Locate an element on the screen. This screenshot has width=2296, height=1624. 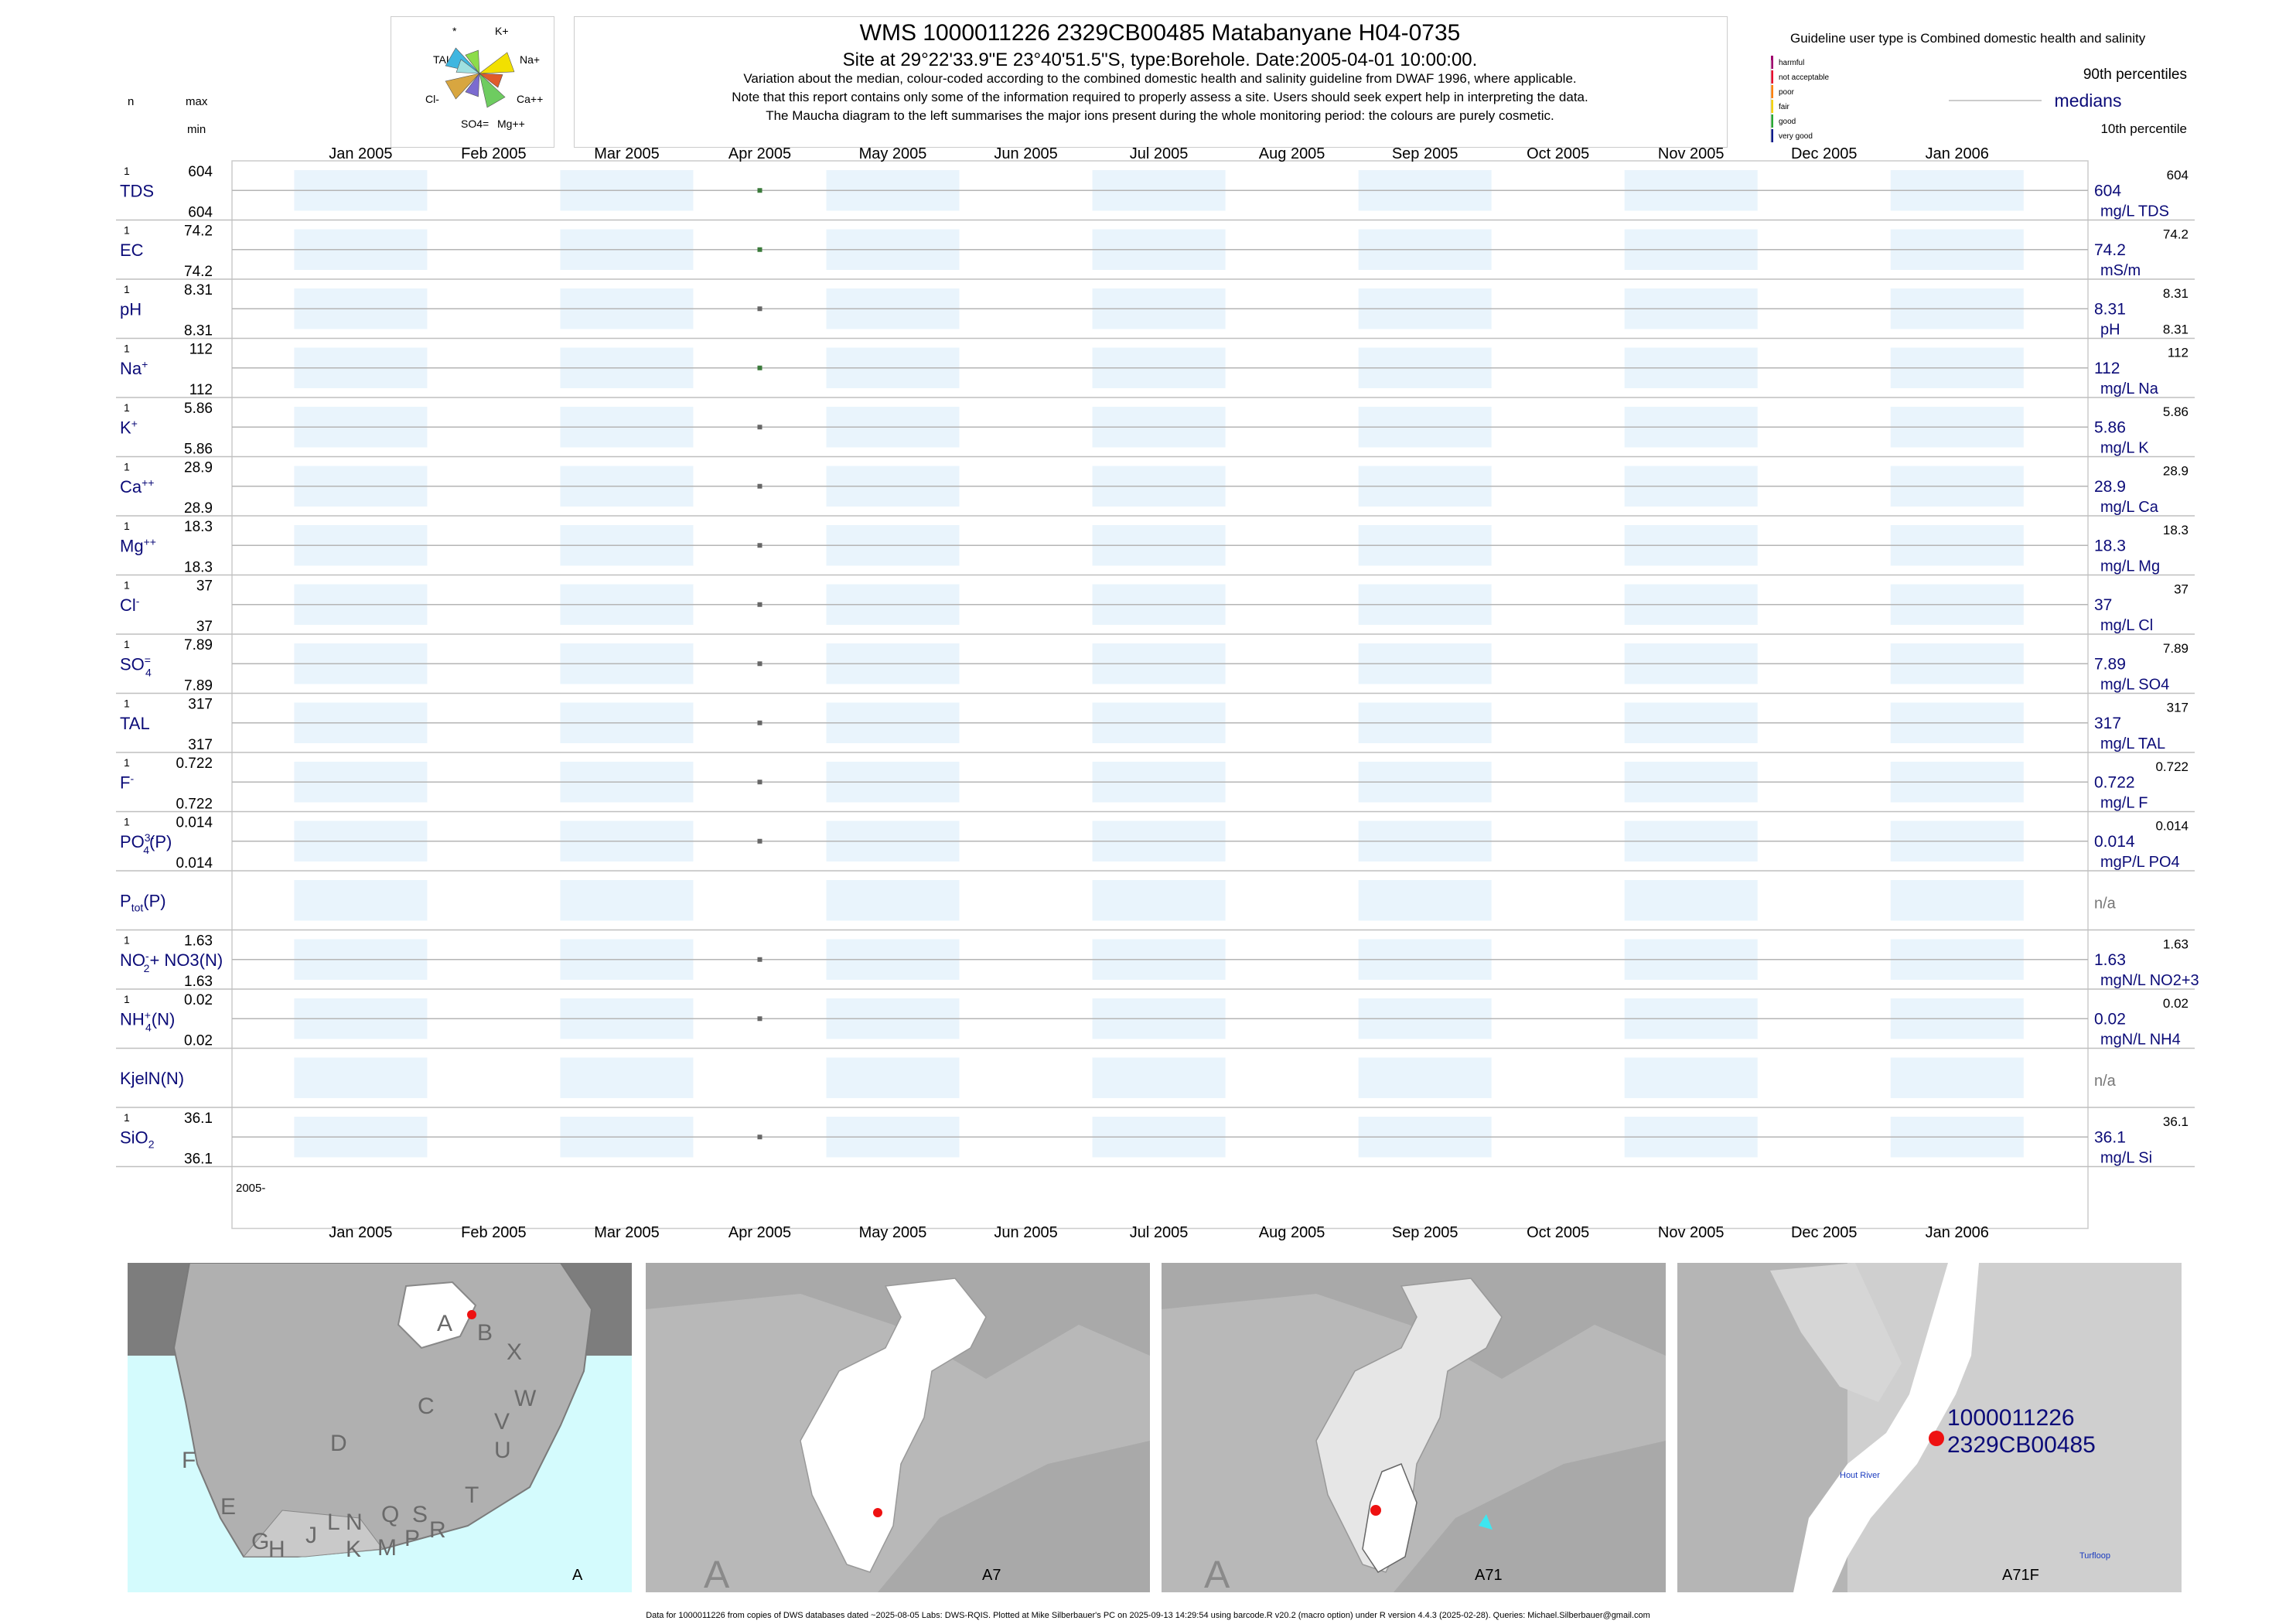
month-label-top: Jul 2005 is located at coordinates (1159, 153).